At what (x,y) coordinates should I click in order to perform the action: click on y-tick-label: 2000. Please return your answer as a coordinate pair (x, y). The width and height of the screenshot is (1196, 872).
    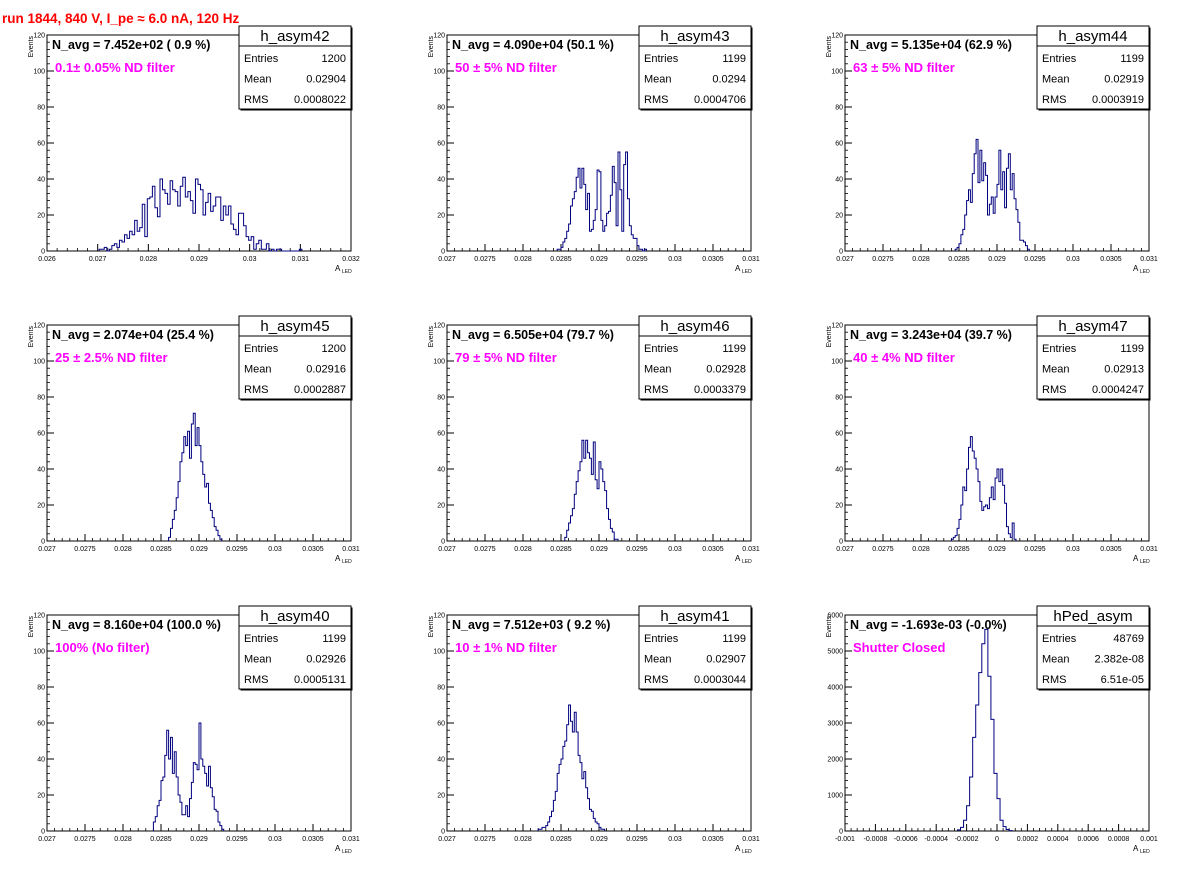
    Looking at the image, I should click on (835, 760).